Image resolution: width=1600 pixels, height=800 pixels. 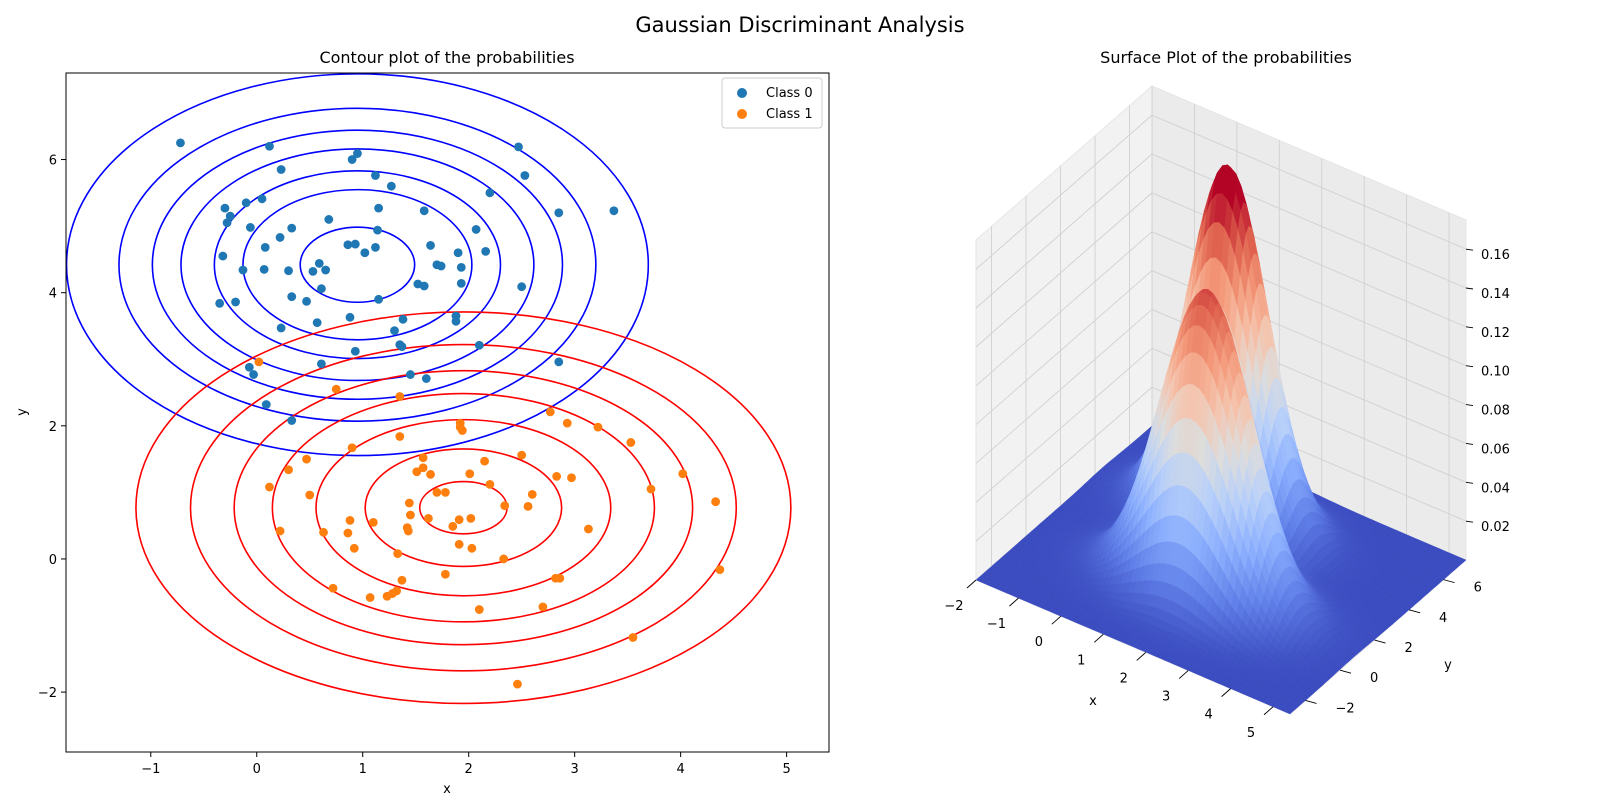 I want to click on x-tick-label: 2, so click(x=469, y=769).